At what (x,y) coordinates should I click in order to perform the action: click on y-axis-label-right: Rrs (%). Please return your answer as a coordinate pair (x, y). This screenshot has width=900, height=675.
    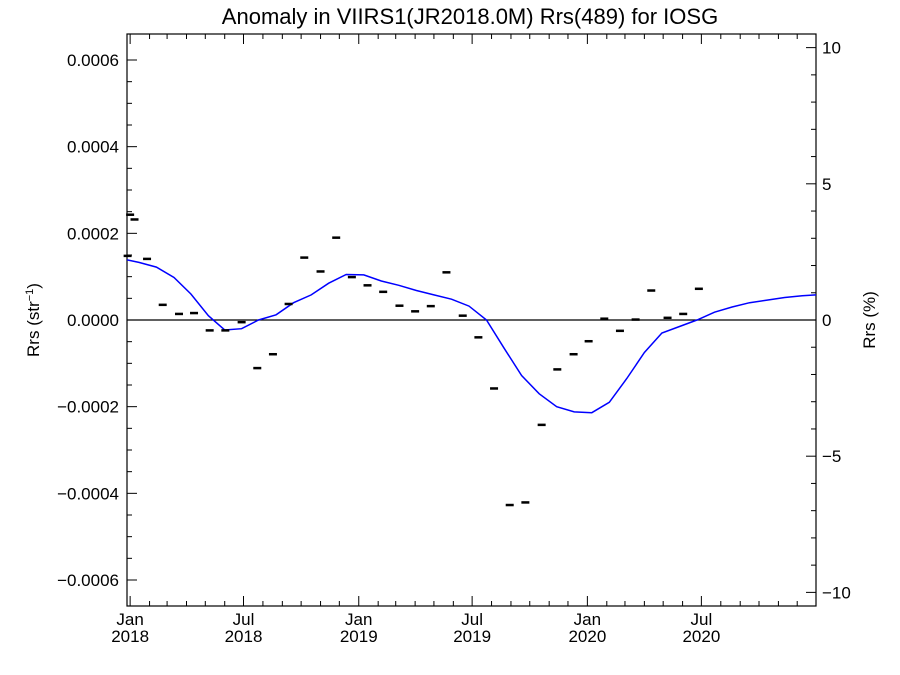
    Looking at the image, I should click on (869, 320).